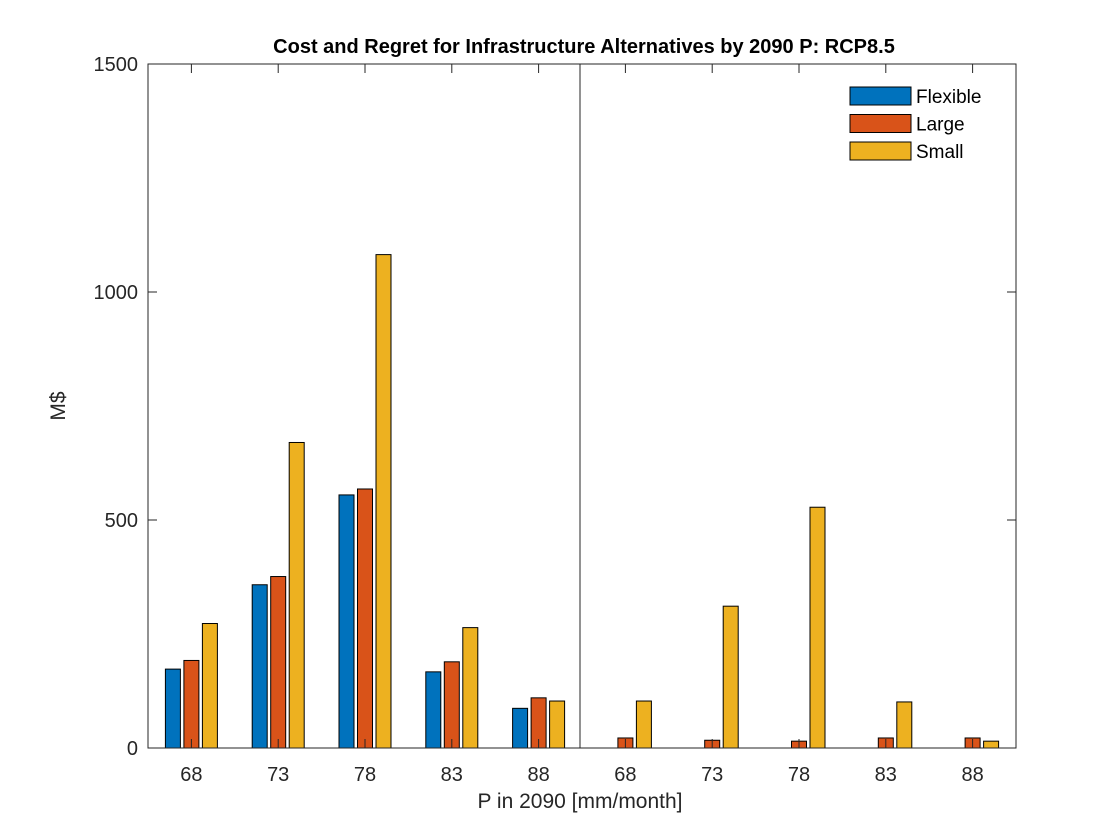  What do you see at coordinates (58, 405) in the screenshot?
I see `y-axis-label: M$` at bounding box center [58, 405].